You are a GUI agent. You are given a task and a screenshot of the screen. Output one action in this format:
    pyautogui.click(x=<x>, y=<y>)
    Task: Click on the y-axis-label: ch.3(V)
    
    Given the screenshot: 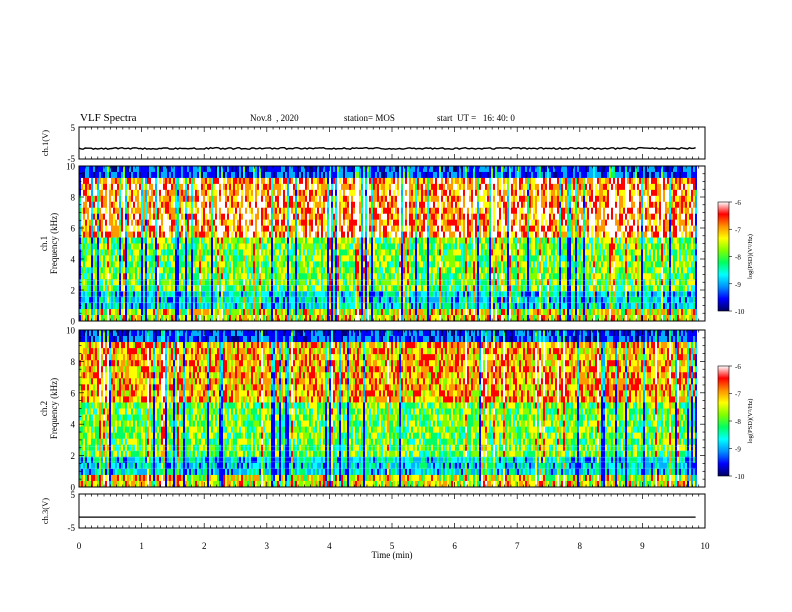 What is the action you would take?
    pyautogui.click(x=45, y=511)
    